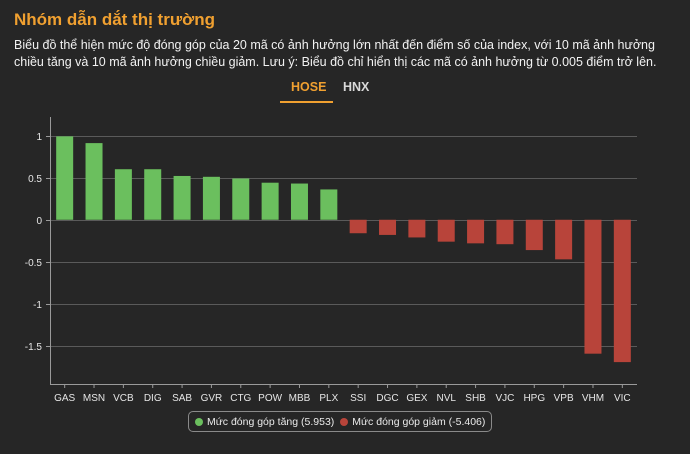 The height and width of the screenshot is (454, 690). What do you see at coordinates (564, 239) in the screenshot?
I see `bar-negative-vpb` at bounding box center [564, 239].